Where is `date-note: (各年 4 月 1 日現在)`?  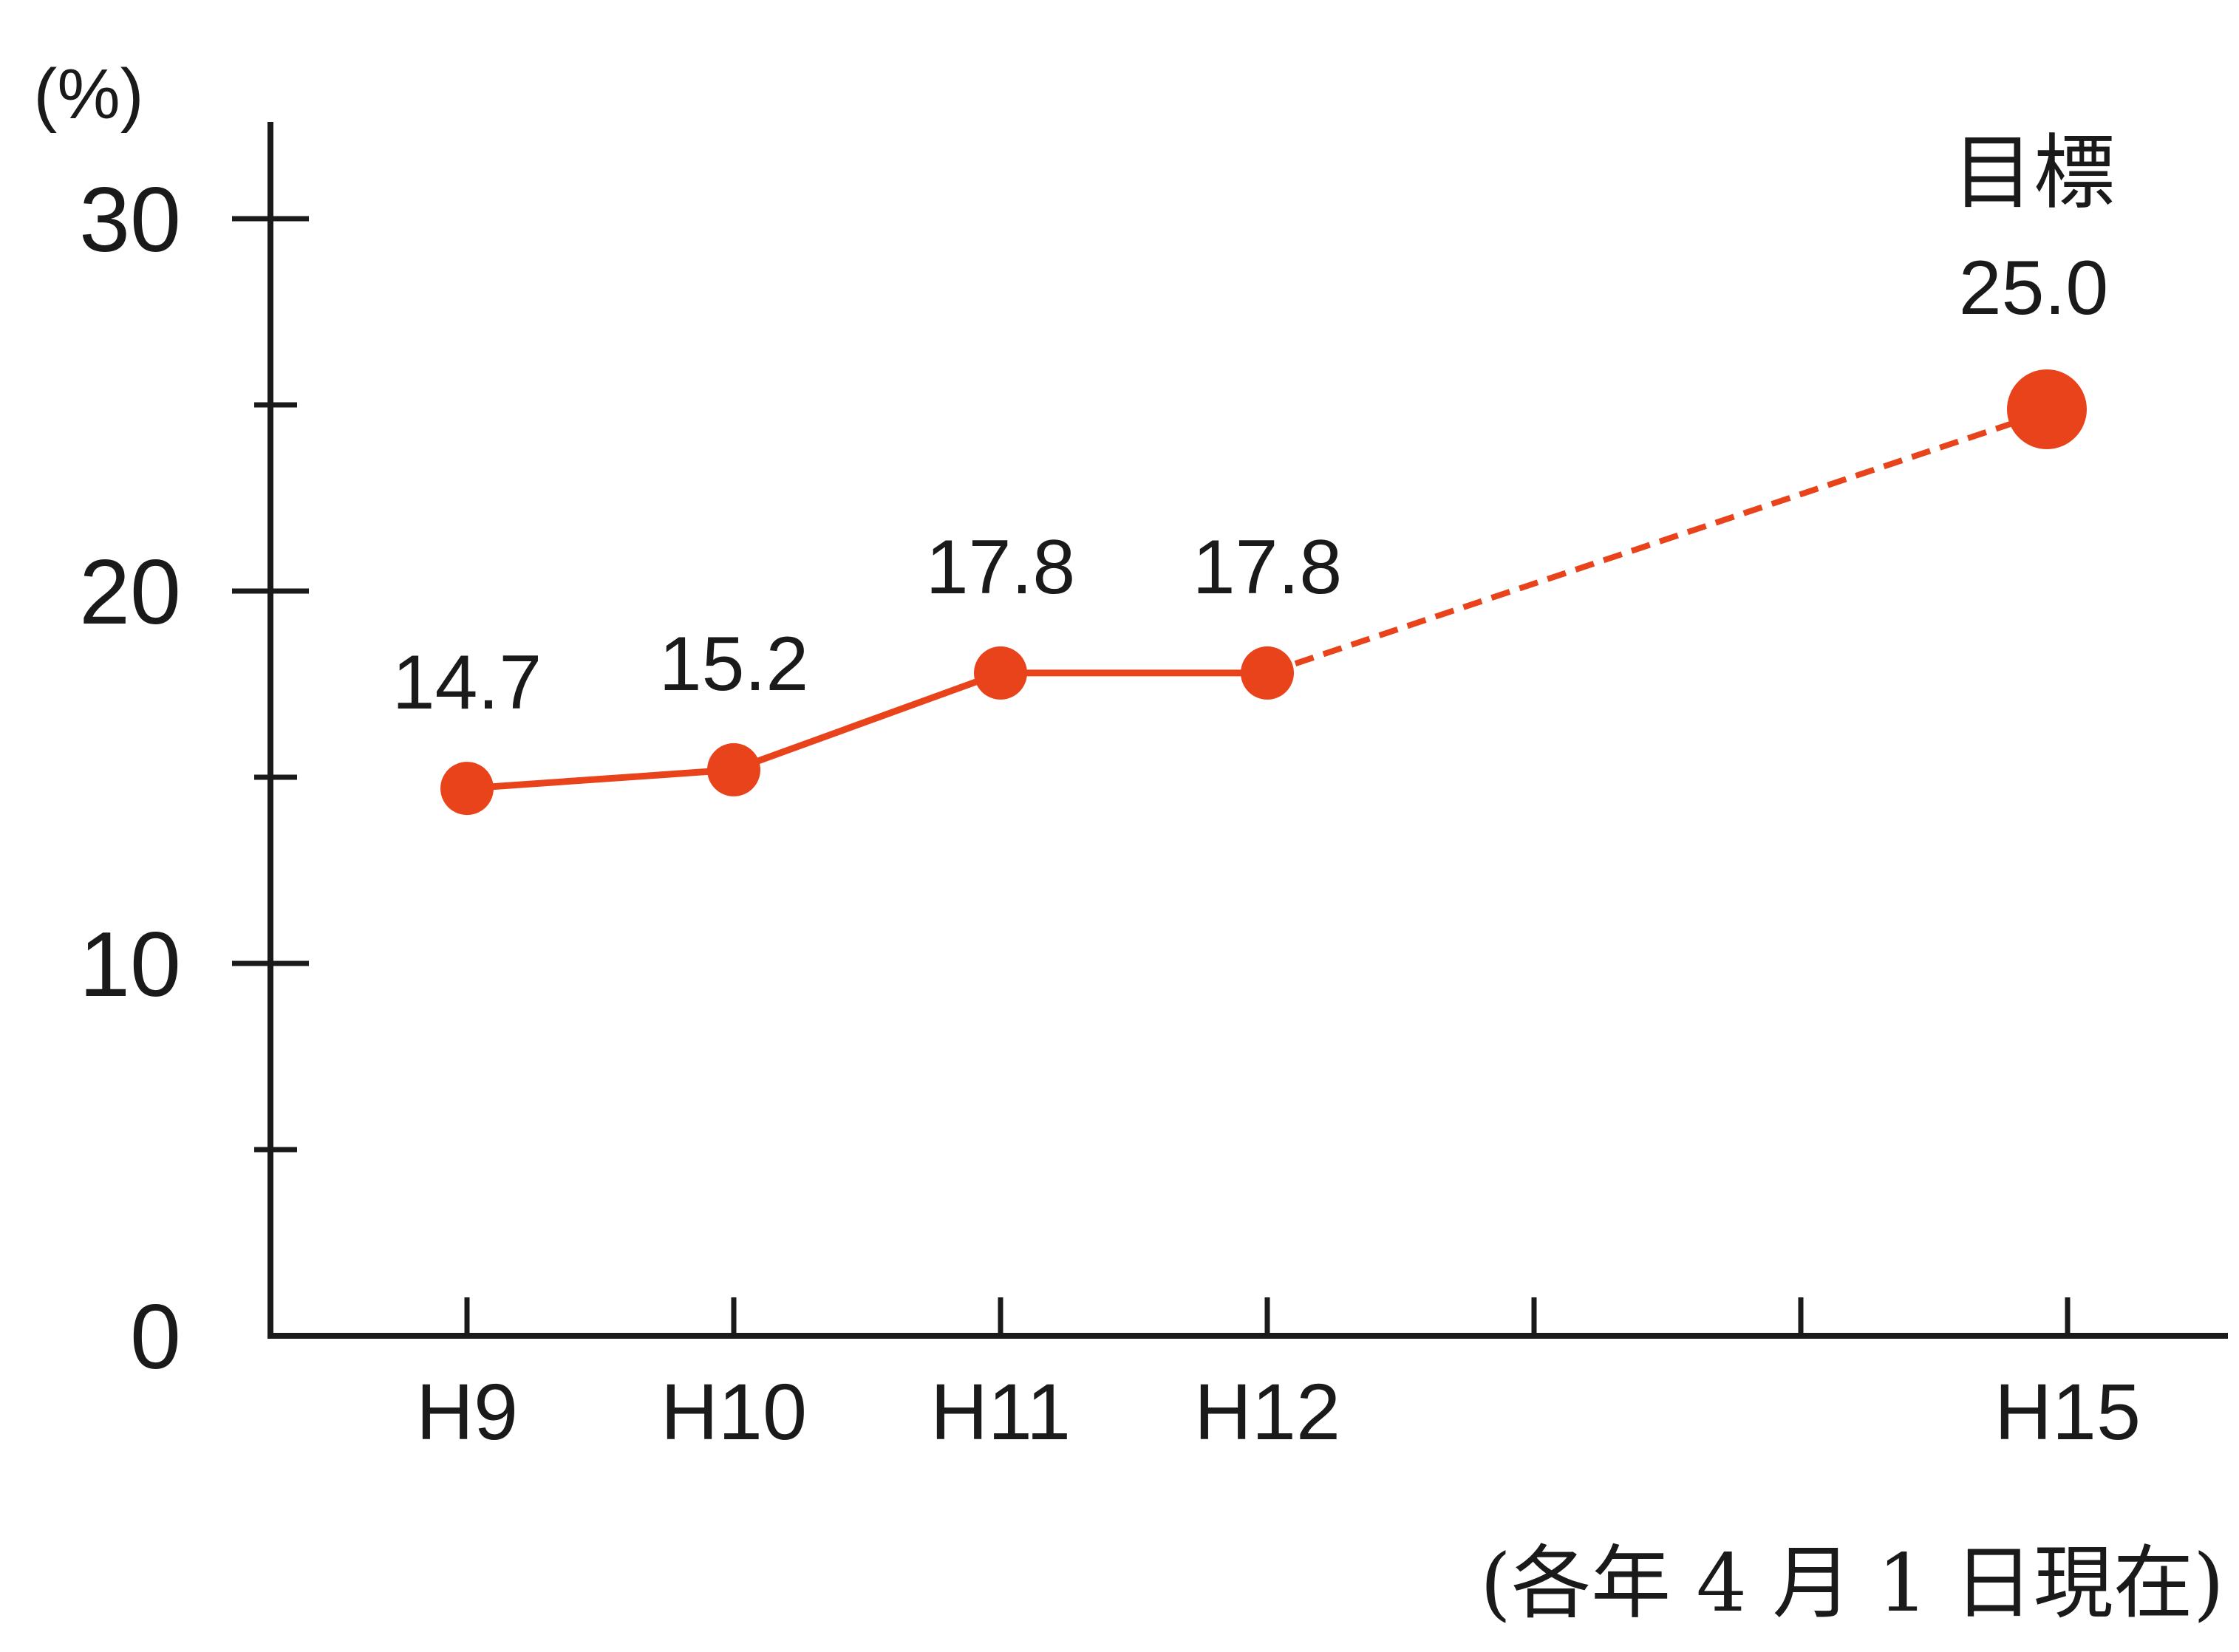
date-note: (各年 4 月 1 日現在) is located at coordinates (1852, 1583).